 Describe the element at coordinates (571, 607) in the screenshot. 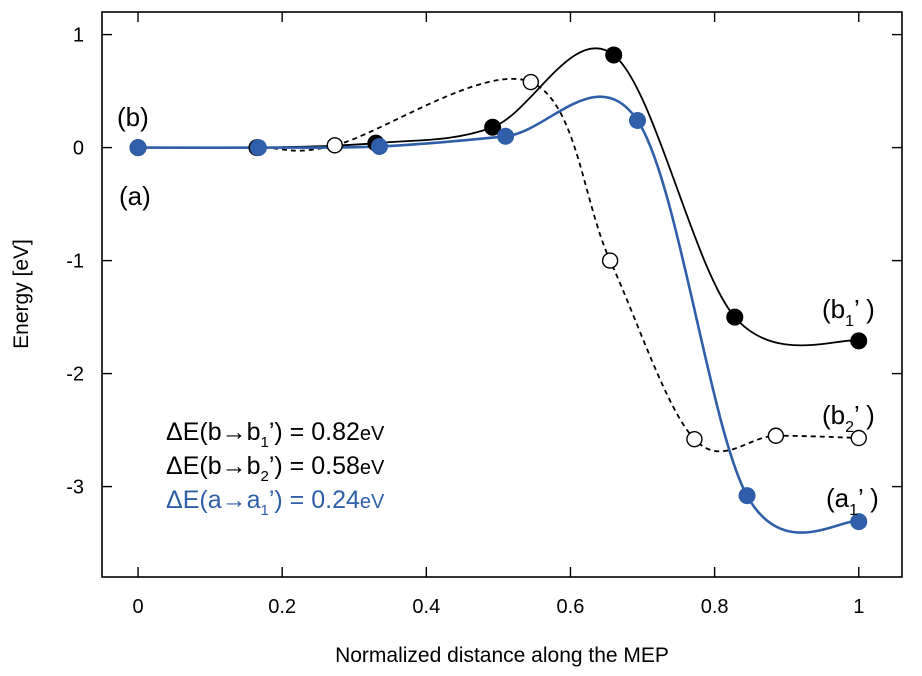

I see `x-tick-label: 0.6` at that location.